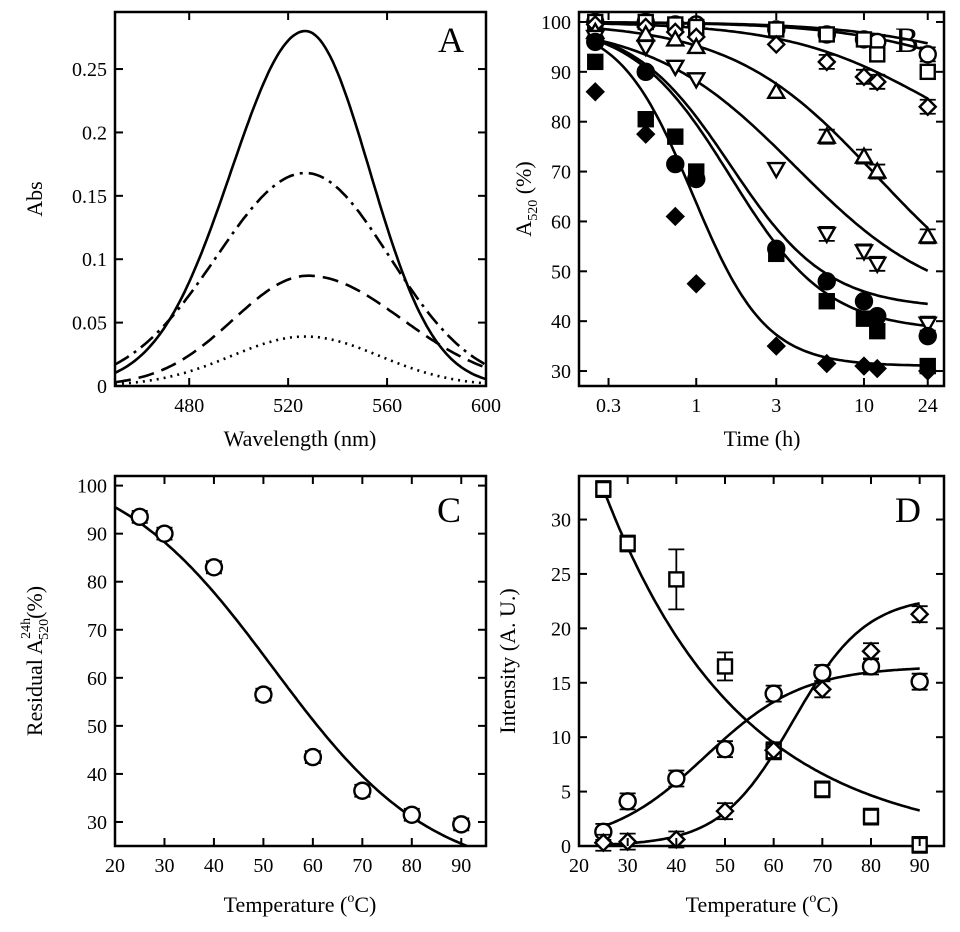 The height and width of the screenshot is (932, 960). I want to click on panel-c-xlabel-tail: C), so click(365, 904).